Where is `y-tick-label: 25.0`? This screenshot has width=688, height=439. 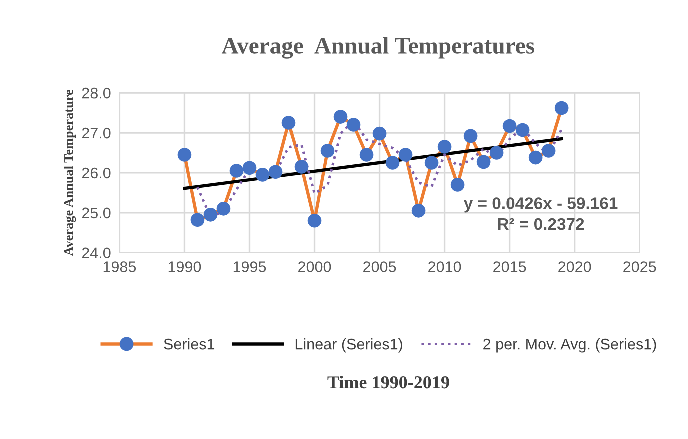 y-tick-label: 25.0 is located at coordinates (96, 213).